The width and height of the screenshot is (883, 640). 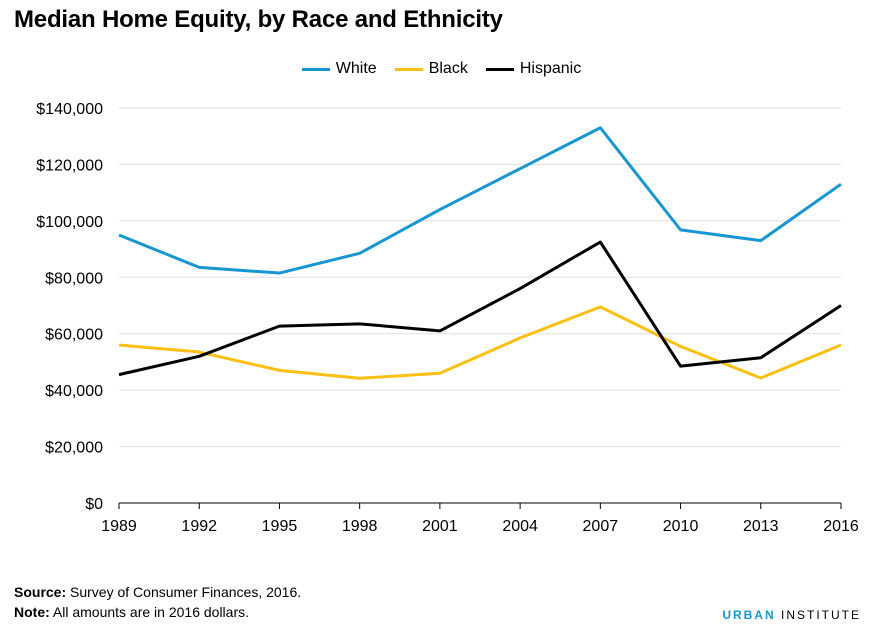 I want to click on y-tick-label: $0, so click(x=94, y=504).